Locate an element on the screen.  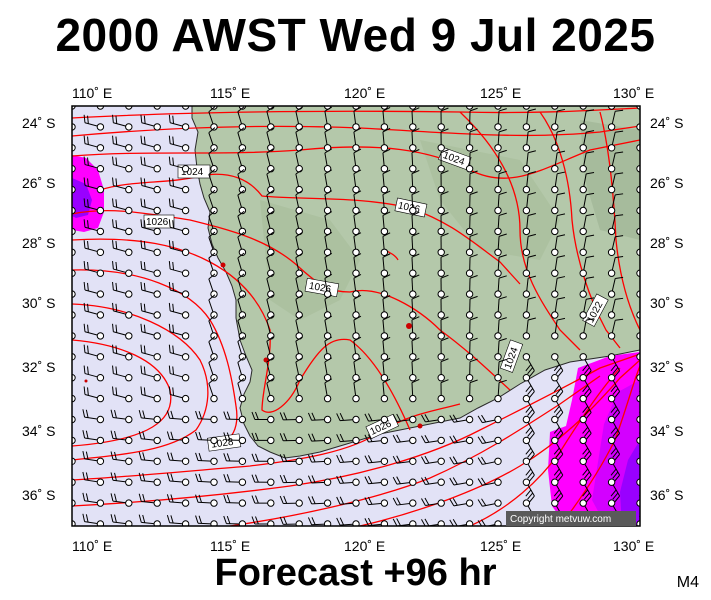
lat-label-32: 32˚ S is located at coordinates (38, 367).